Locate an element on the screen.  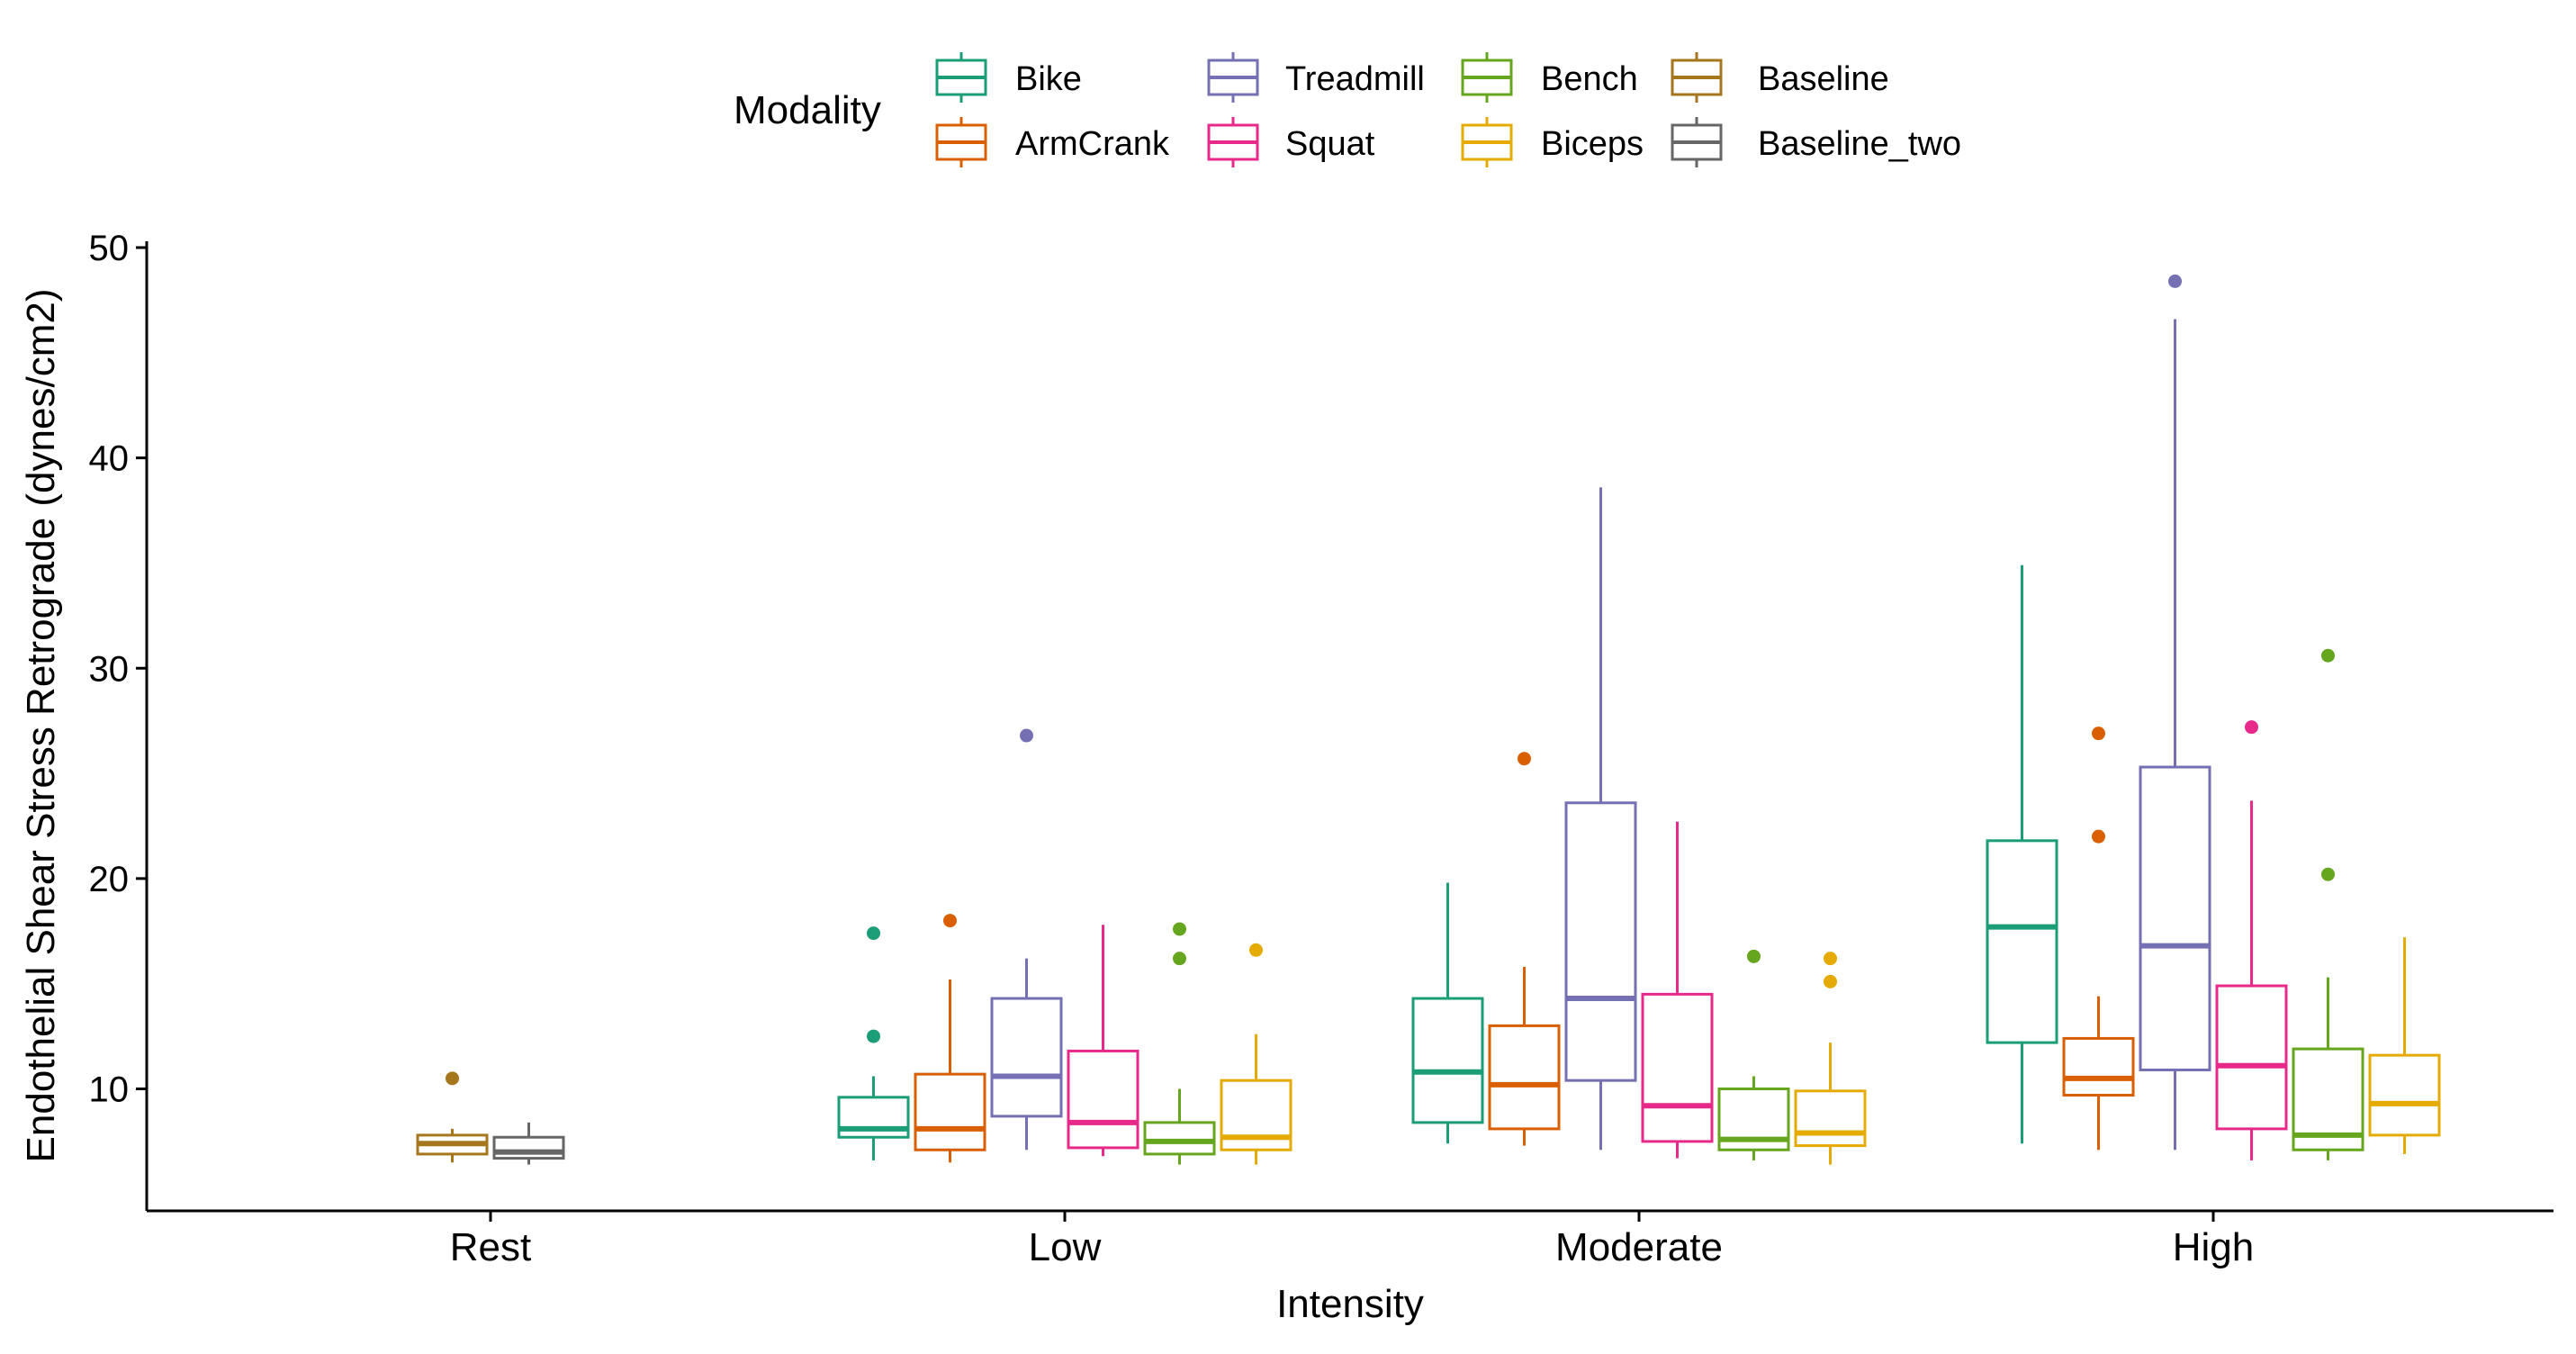
legend-label: Treadmill is located at coordinates (1355, 79).